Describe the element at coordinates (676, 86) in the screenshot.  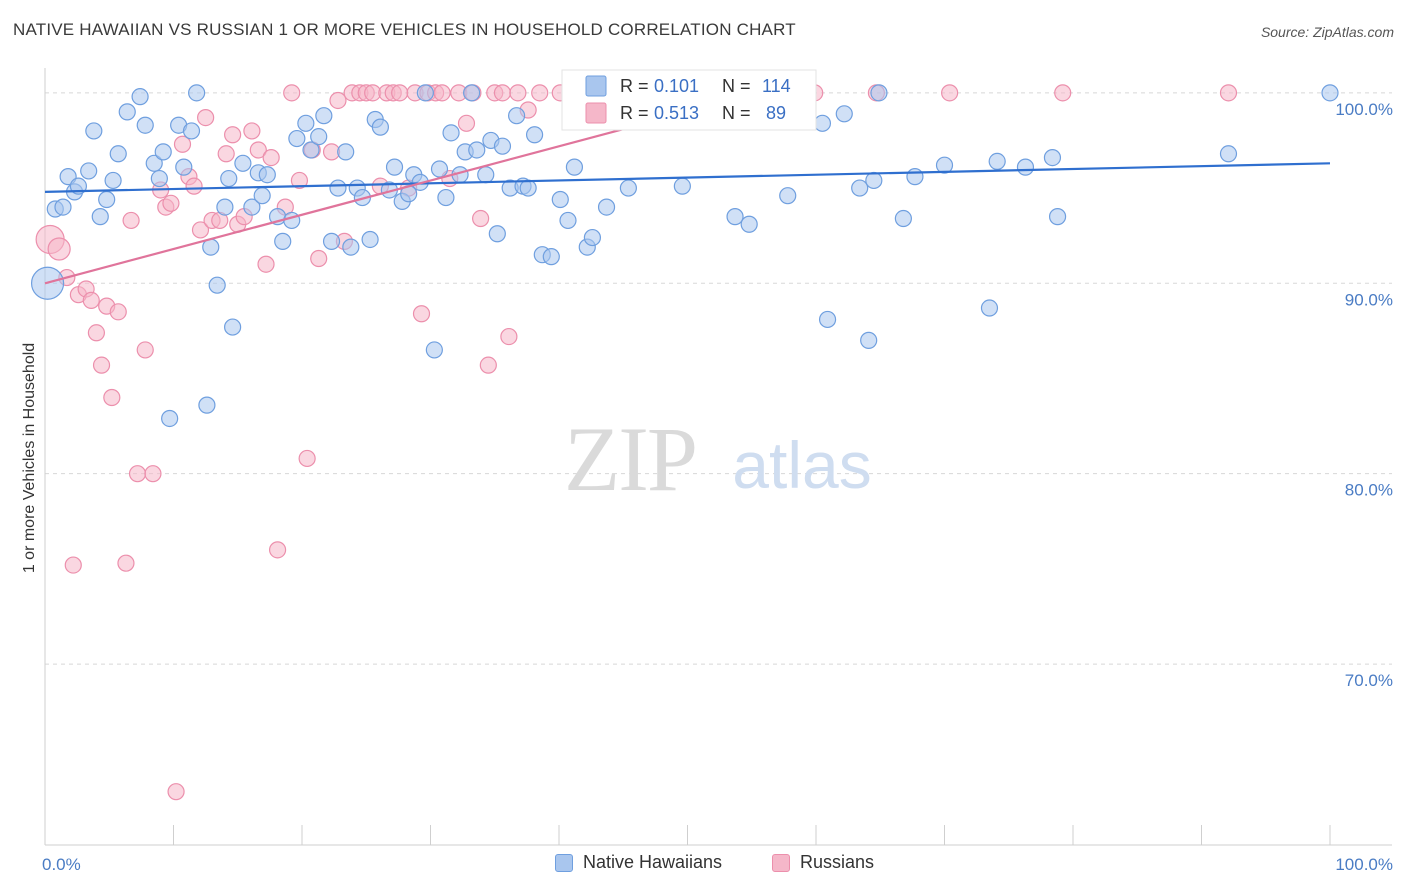
I see `stats-r-native-hawaiians: 0.101` at that location.